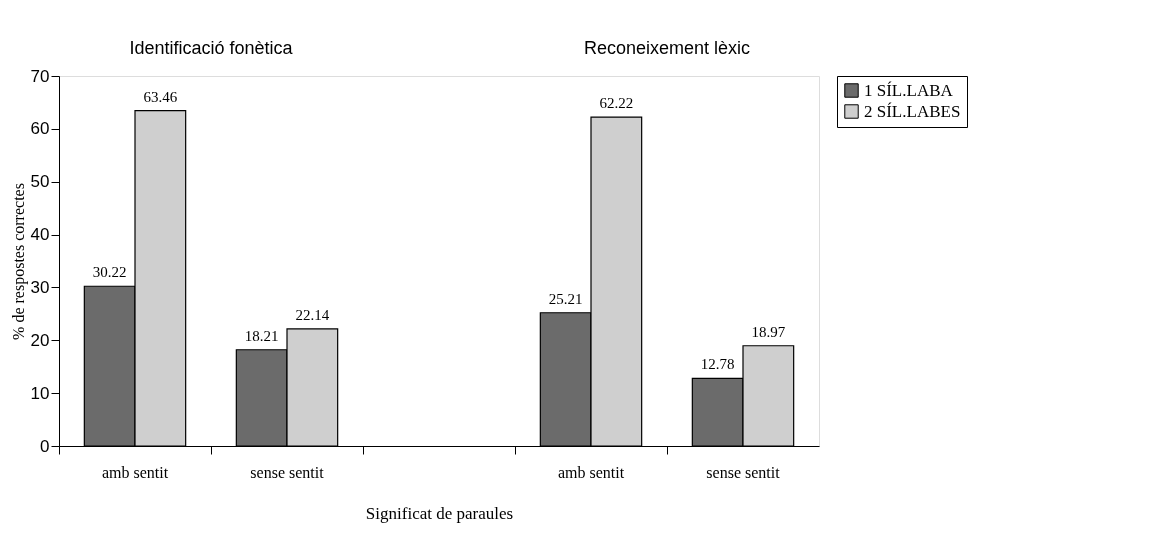  What do you see at coordinates (909, 90) in the screenshot?
I see `legend-label: 1 SÍL.LABA` at bounding box center [909, 90].